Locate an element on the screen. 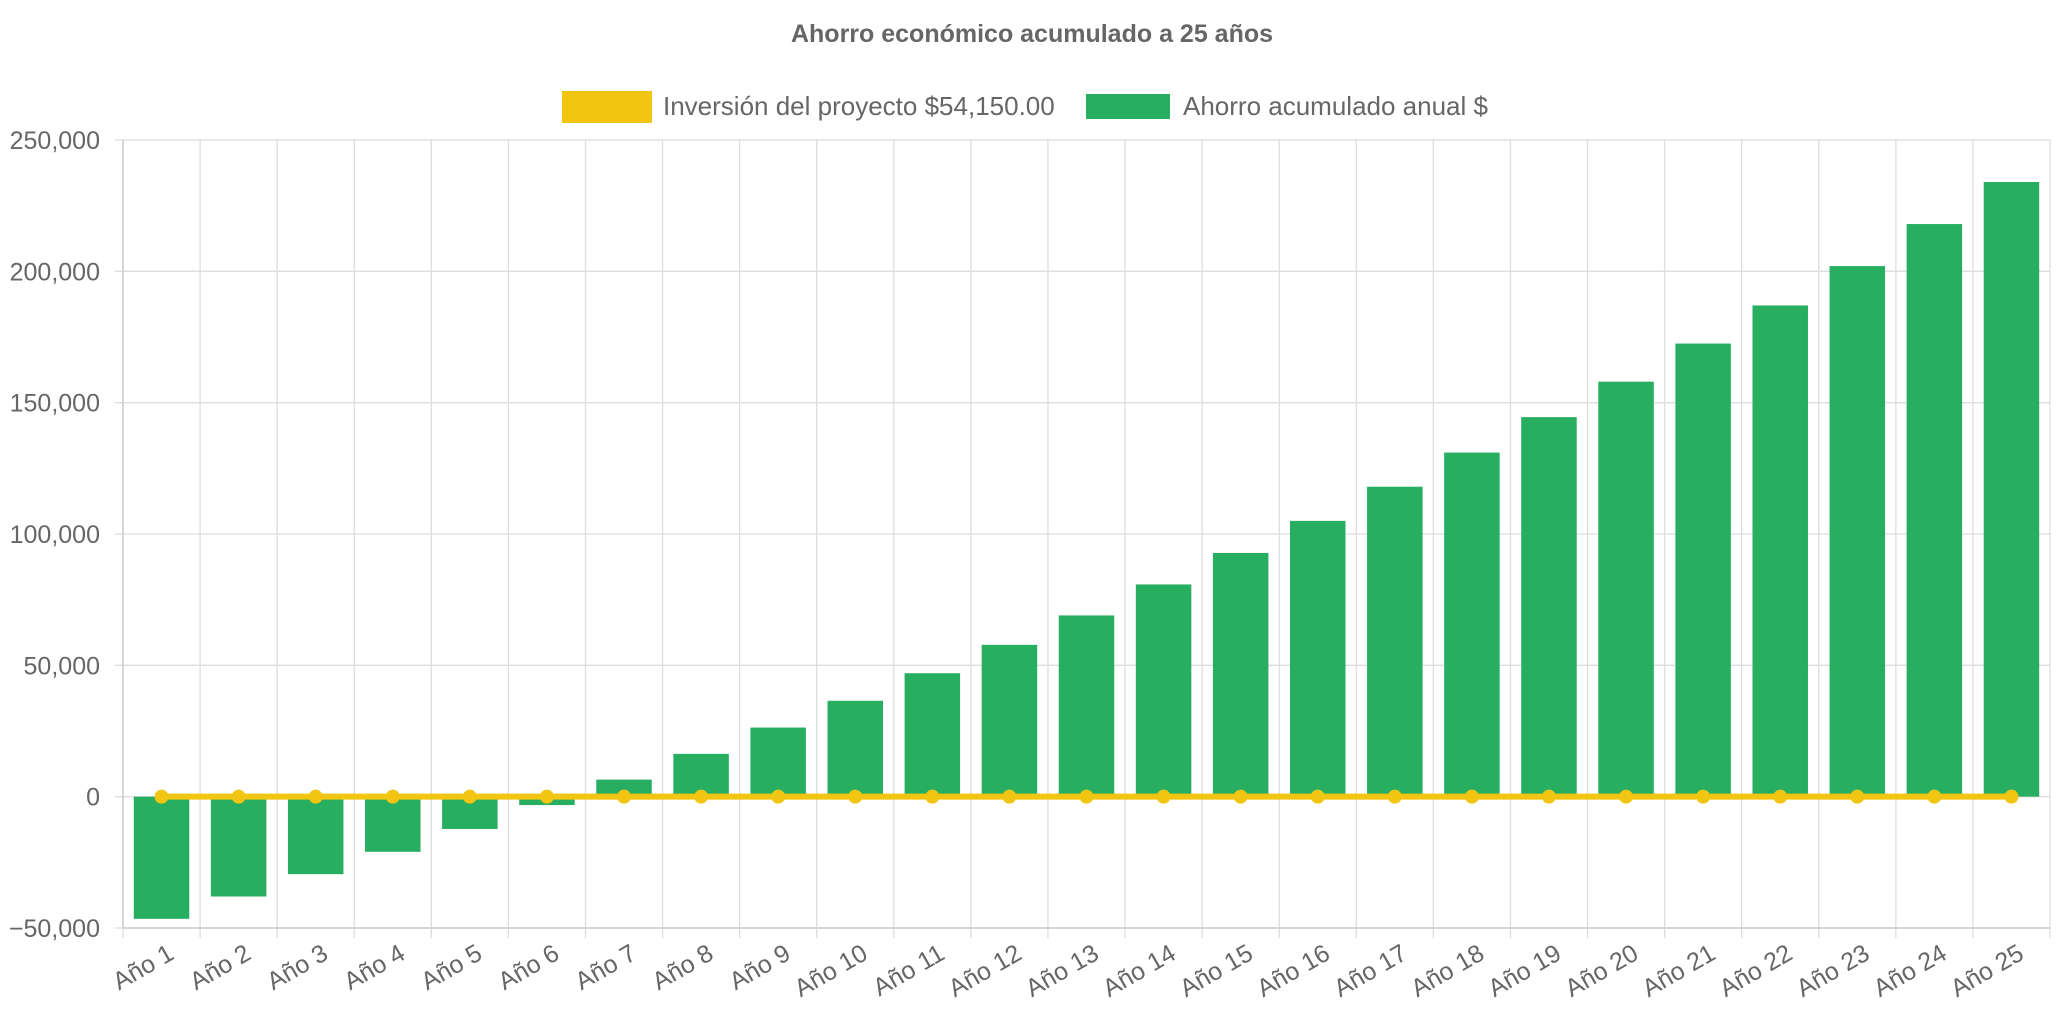 This screenshot has width=2063, height=1030. legend-label: Ahorro acumulado anual $ is located at coordinates (1336, 106).